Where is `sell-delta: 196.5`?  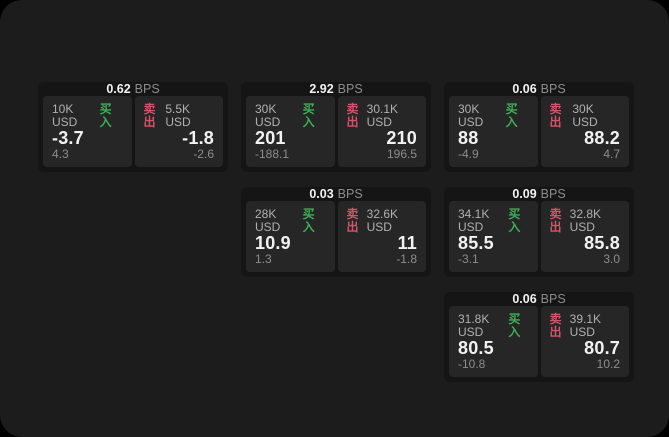
sell-delta: 196.5 is located at coordinates (401, 154).